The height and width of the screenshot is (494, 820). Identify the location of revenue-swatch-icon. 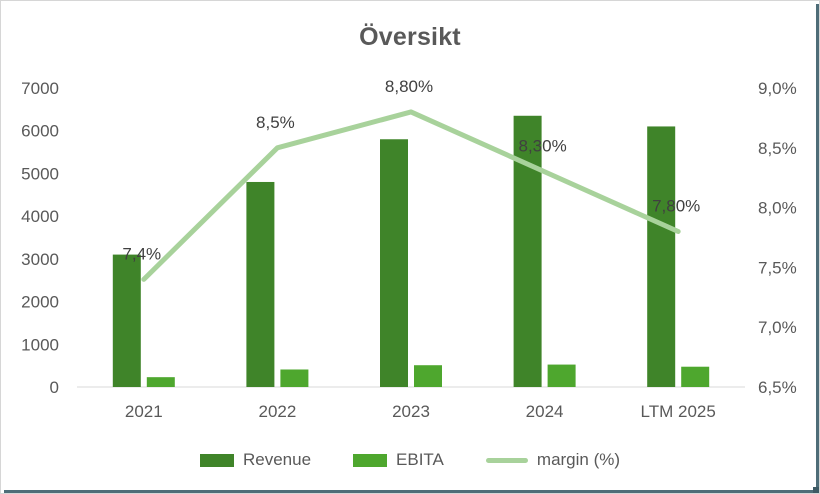
(216, 460).